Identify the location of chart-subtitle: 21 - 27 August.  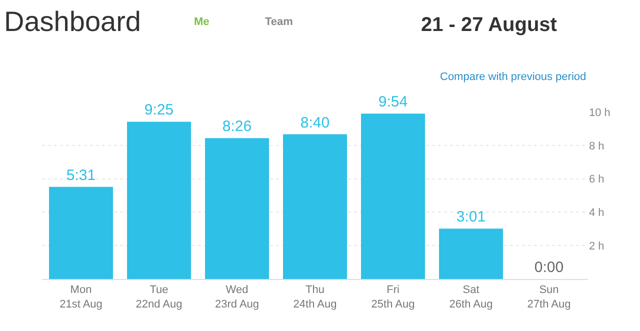
(489, 25).